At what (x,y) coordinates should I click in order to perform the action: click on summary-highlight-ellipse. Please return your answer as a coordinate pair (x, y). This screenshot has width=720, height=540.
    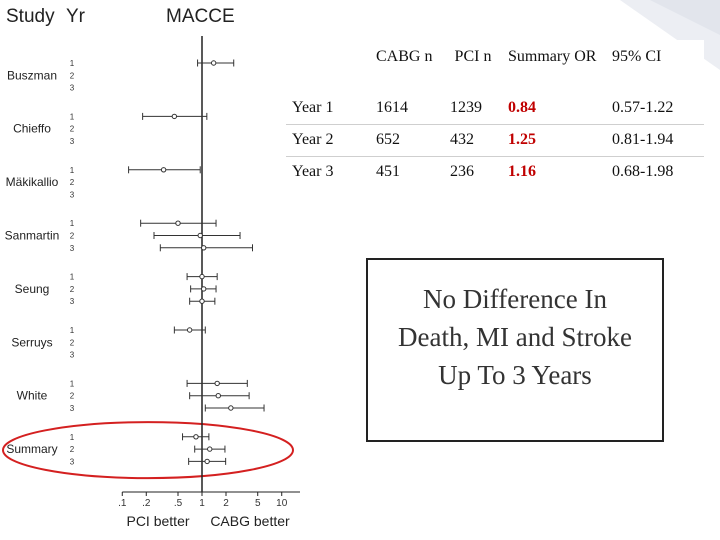
    Looking at the image, I should click on (148, 450).